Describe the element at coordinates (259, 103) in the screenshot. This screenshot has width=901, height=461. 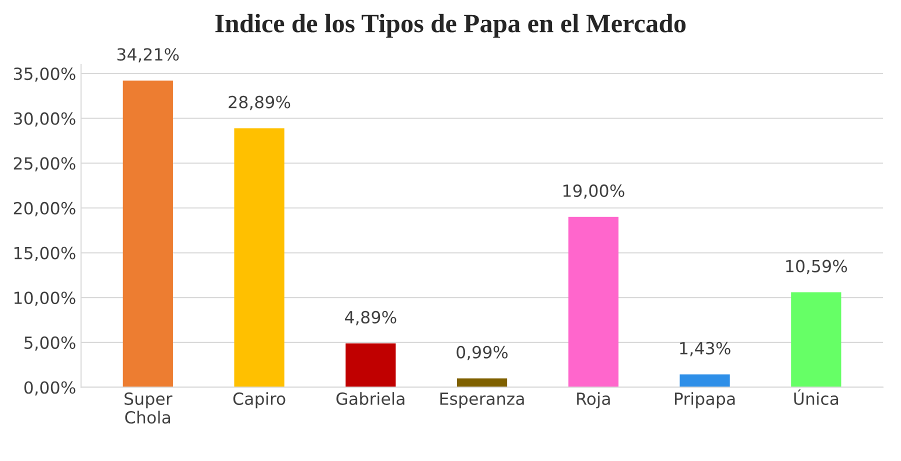
I see `data-label: 28,89%` at that location.